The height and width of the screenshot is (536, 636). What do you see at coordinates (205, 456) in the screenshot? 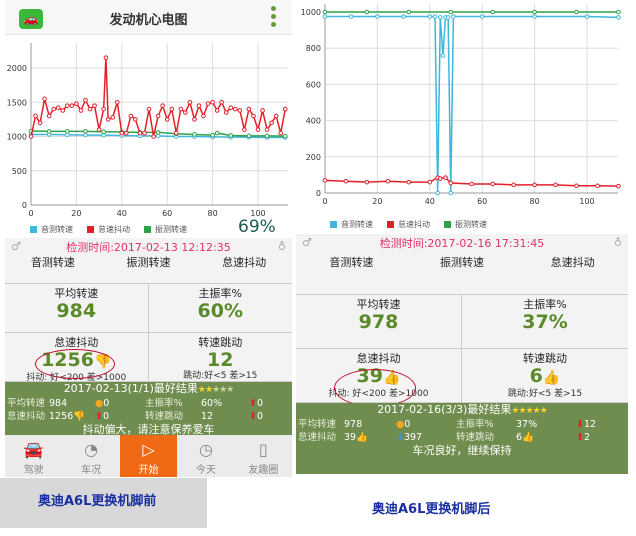
I see `tab-clock: ◷ 今天` at bounding box center [205, 456].